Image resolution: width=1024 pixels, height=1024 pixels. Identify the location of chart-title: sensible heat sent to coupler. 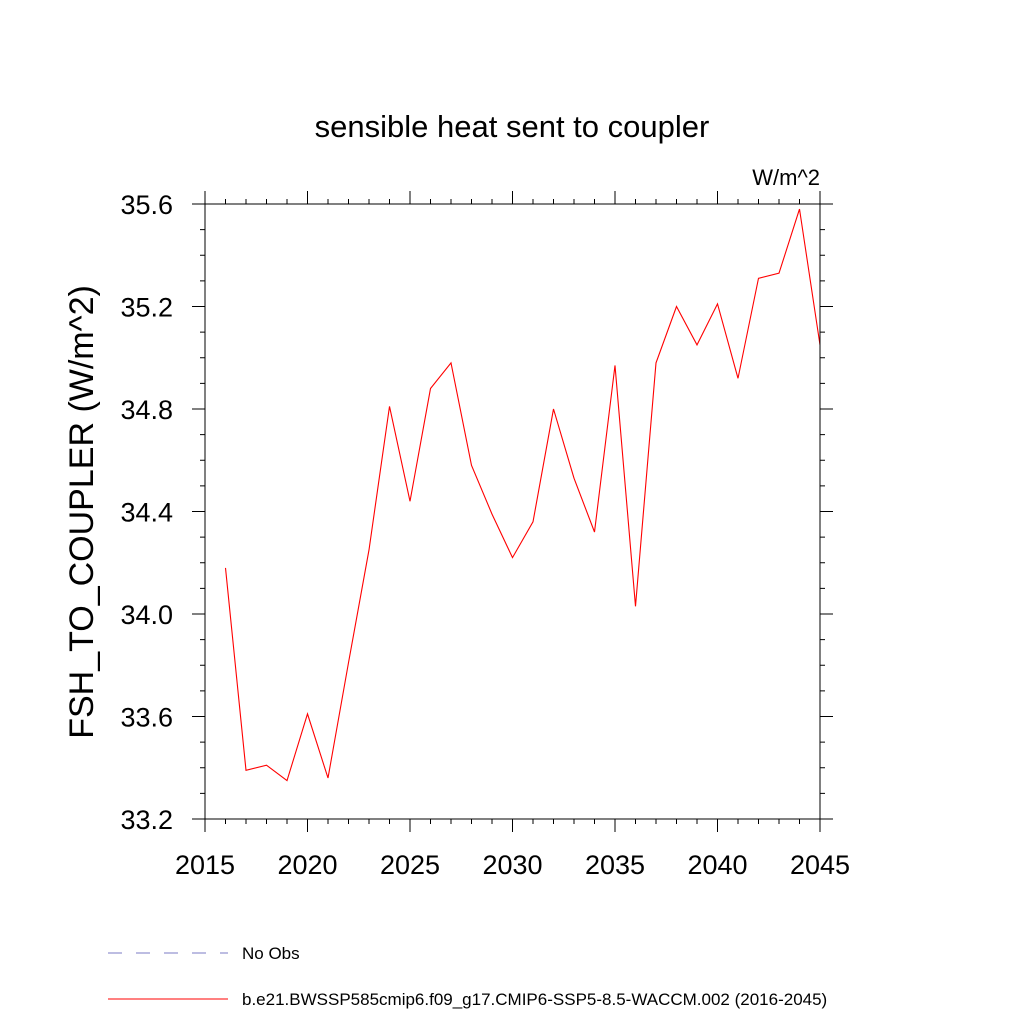
(512, 126).